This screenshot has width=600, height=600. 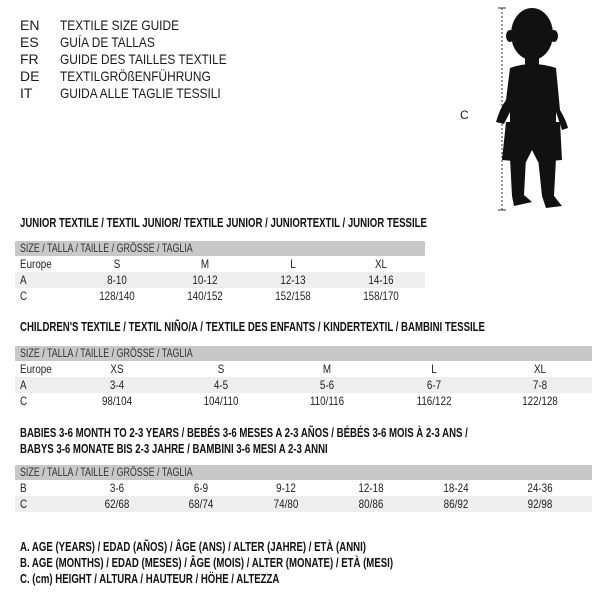 I want to click on table-cell: 3-4, so click(x=116, y=385).